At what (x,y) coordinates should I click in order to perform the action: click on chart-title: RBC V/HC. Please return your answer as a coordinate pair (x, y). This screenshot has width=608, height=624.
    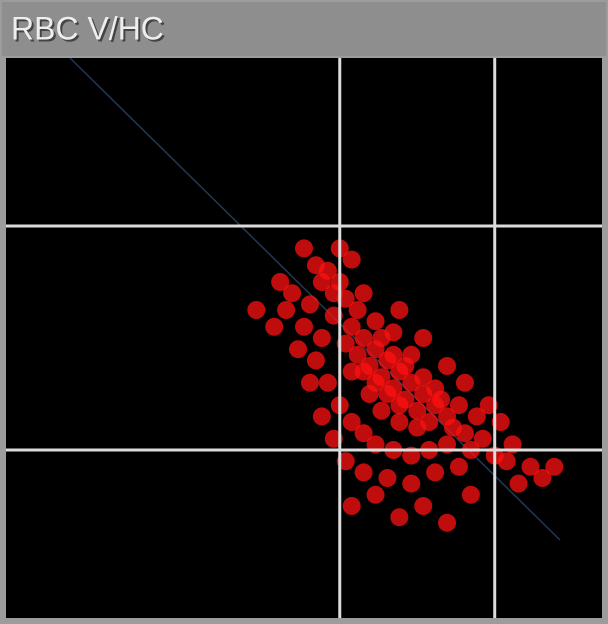
    Looking at the image, I should click on (87, 28).